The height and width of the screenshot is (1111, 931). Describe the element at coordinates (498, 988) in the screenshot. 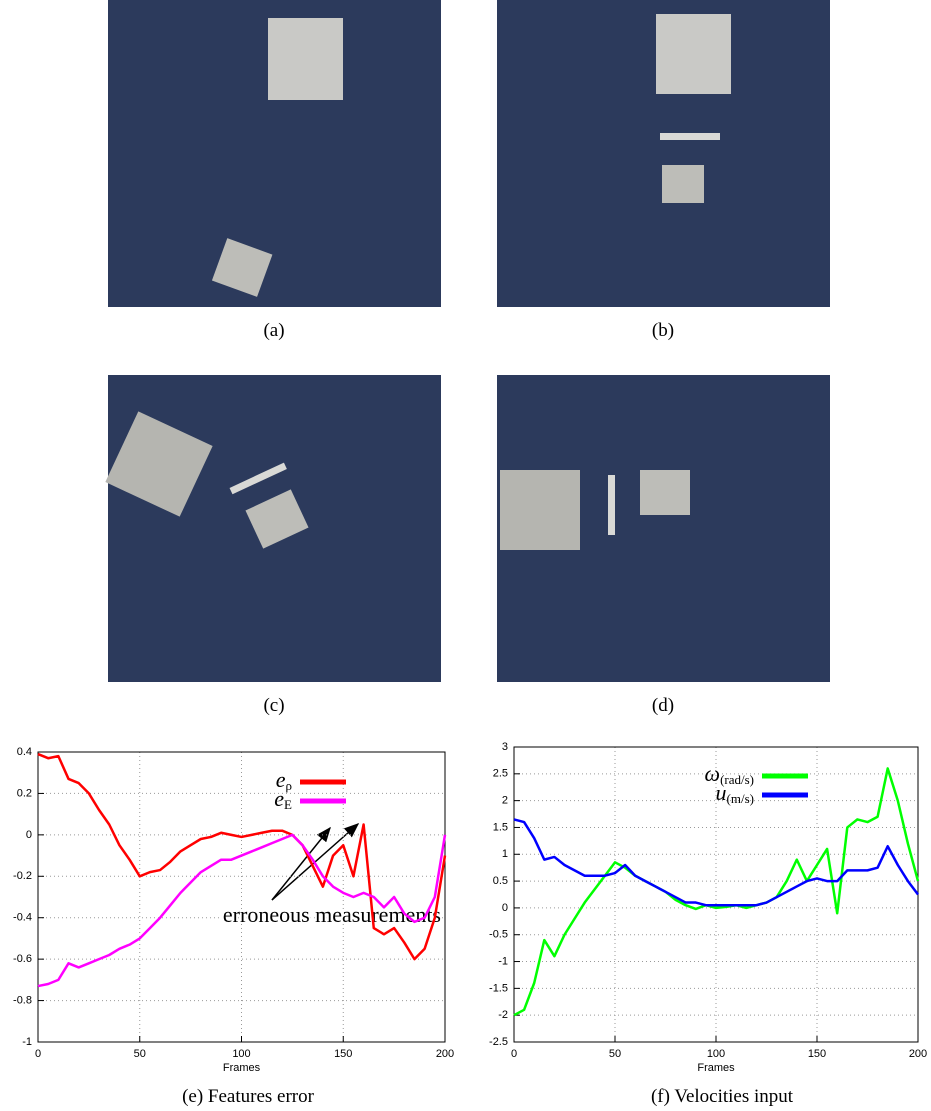

I see `y-tick-label: -1.5` at that location.